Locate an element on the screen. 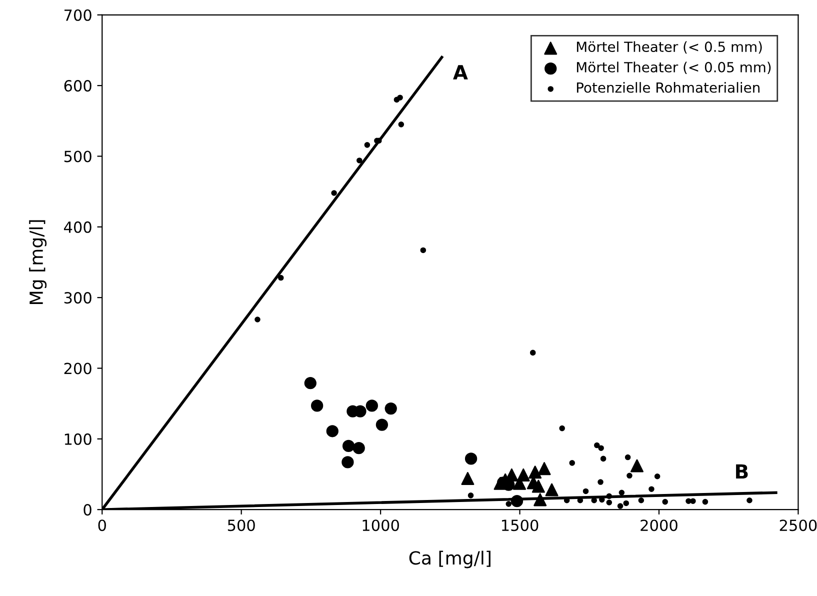 This screenshot has height=596, width=817. y-tick-label: 0 is located at coordinates (88, 510).